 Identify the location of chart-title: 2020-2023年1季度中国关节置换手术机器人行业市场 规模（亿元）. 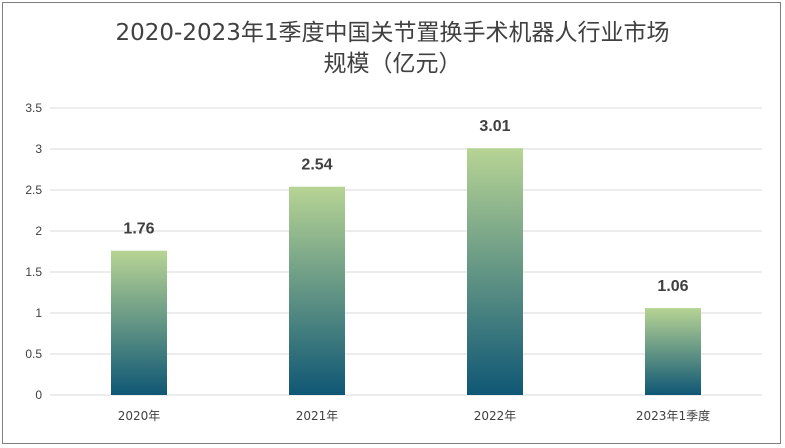
(392, 49).